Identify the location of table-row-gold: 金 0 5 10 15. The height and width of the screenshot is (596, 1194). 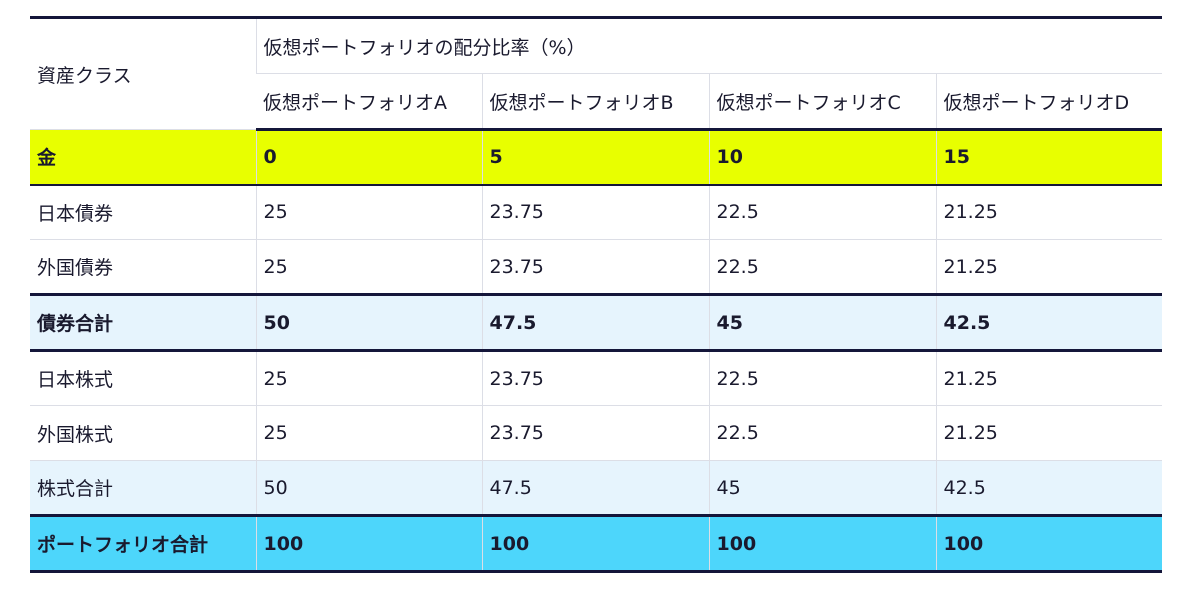
(596, 157).